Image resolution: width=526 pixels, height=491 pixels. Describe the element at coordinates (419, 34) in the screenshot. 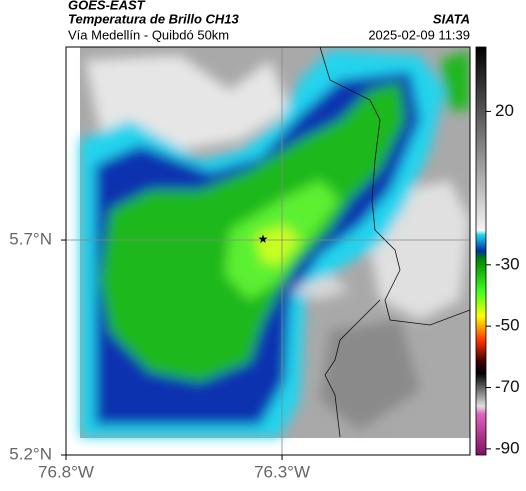

I see `timestamp: 2025-02-09 11:39` at that location.